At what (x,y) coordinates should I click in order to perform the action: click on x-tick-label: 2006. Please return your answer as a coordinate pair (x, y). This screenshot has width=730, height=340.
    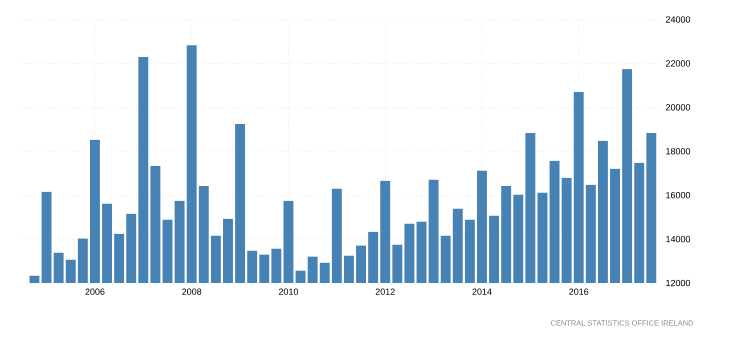
    Looking at the image, I should click on (95, 291).